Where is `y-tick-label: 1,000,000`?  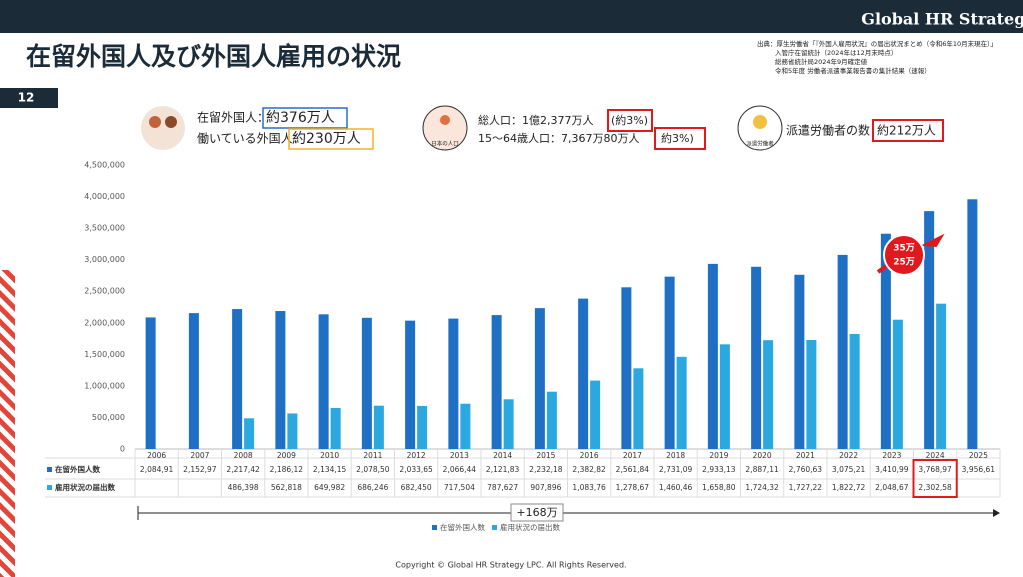 y-tick-label: 1,000,000 is located at coordinates (104, 385).